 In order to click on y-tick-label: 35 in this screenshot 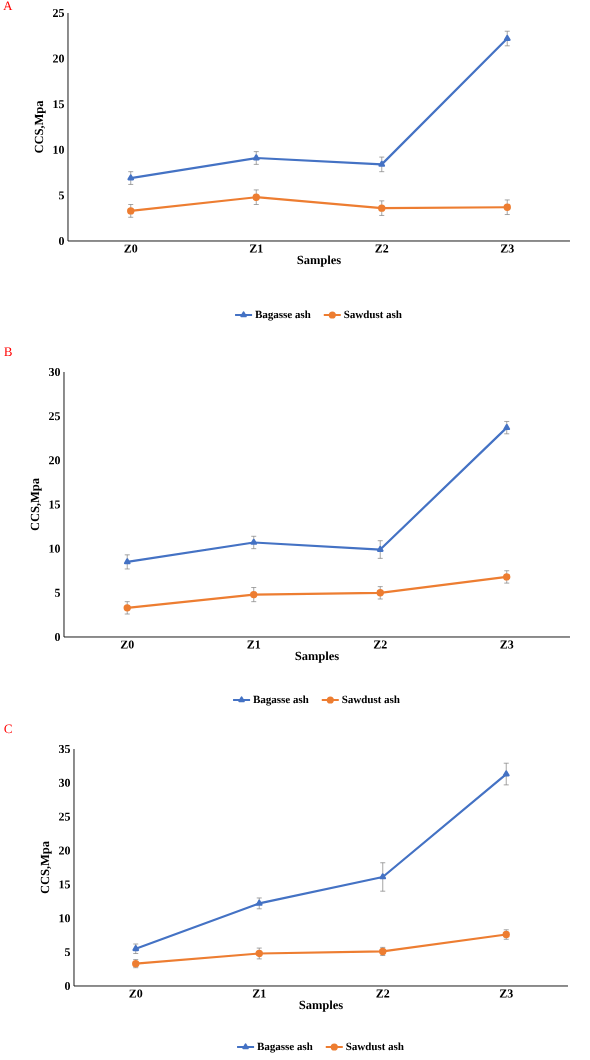, I will do `click(64, 748)`.